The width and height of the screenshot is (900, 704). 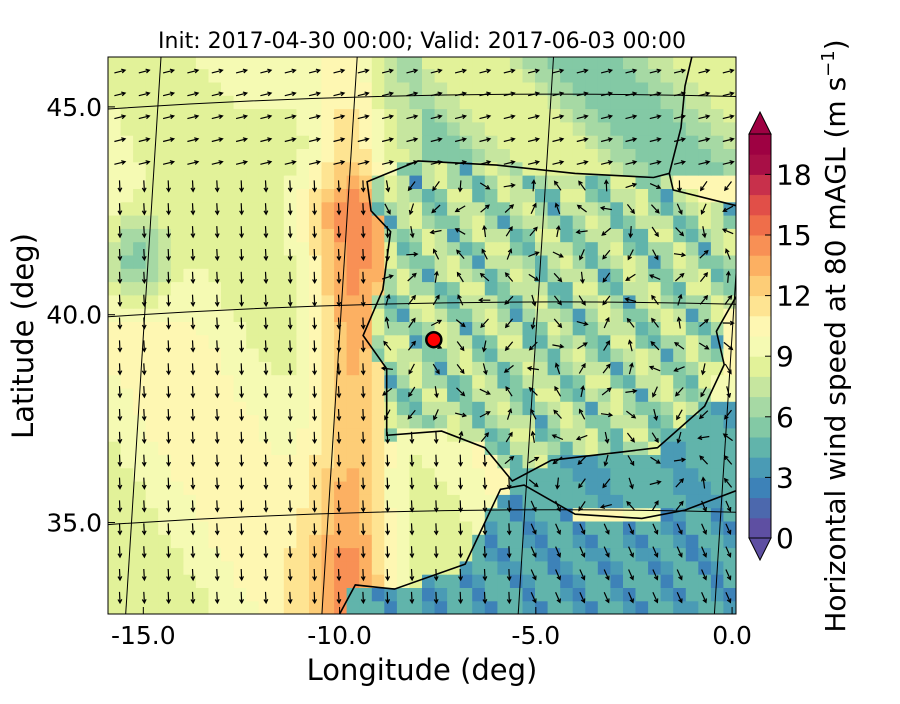 What do you see at coordinates (760, 346) in the screenshot?
I see `colorbar-segment` at bounding box center [760, 346].